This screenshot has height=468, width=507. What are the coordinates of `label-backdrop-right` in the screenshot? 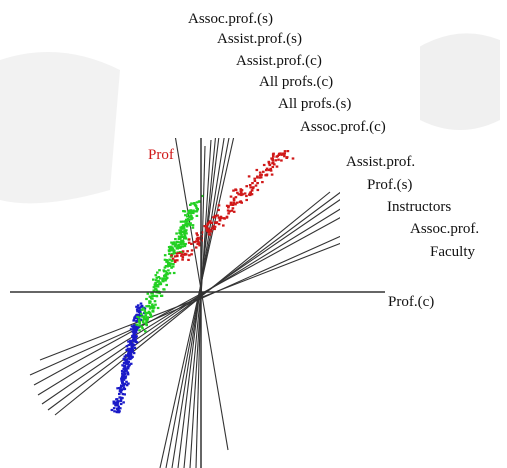 It's located at (423, 207).